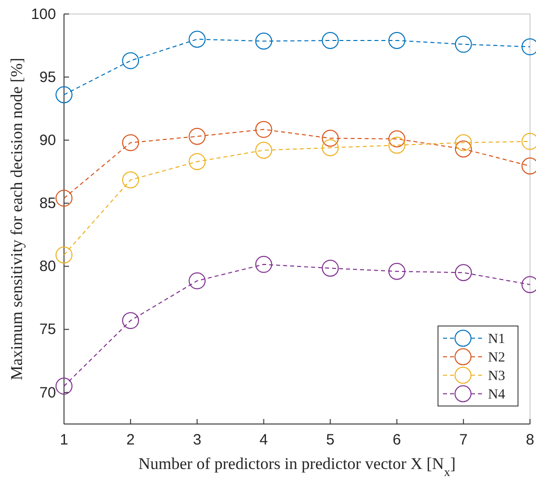 The width and height of the screenshot is (536, 479). I want to click on x-tick-label: 2, so click(130, 440).